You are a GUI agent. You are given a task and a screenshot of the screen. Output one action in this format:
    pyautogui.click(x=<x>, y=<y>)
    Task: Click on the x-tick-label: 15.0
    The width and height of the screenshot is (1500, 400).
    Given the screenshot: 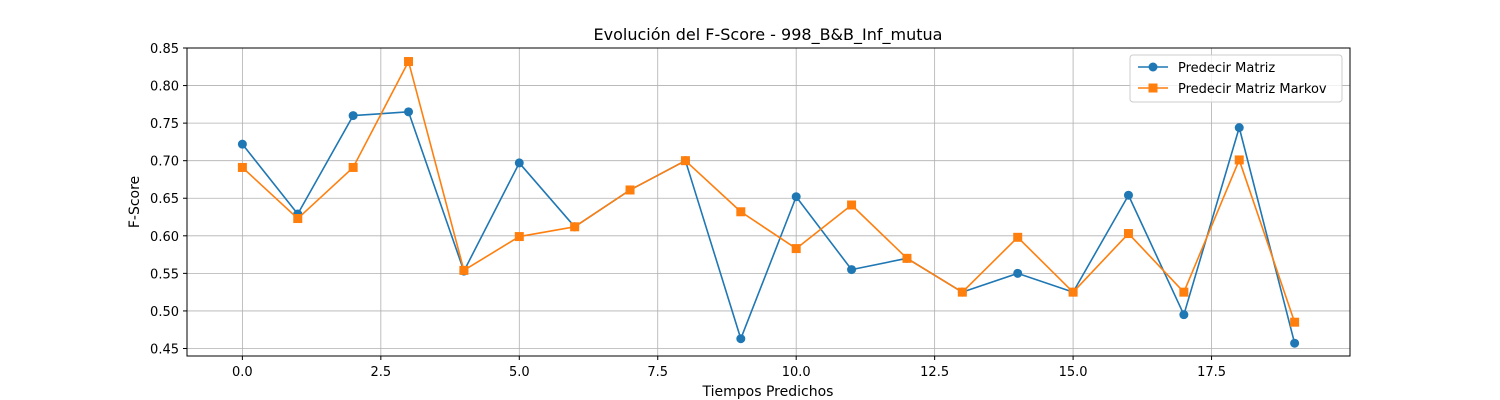 What is the action you would take?
    pyautogui.click(x=1073, y=372)
    